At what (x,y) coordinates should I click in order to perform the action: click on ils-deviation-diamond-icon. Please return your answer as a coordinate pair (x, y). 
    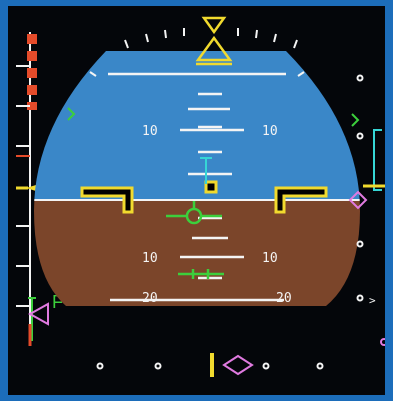
    Looking at the image, I should click on (358, 200).